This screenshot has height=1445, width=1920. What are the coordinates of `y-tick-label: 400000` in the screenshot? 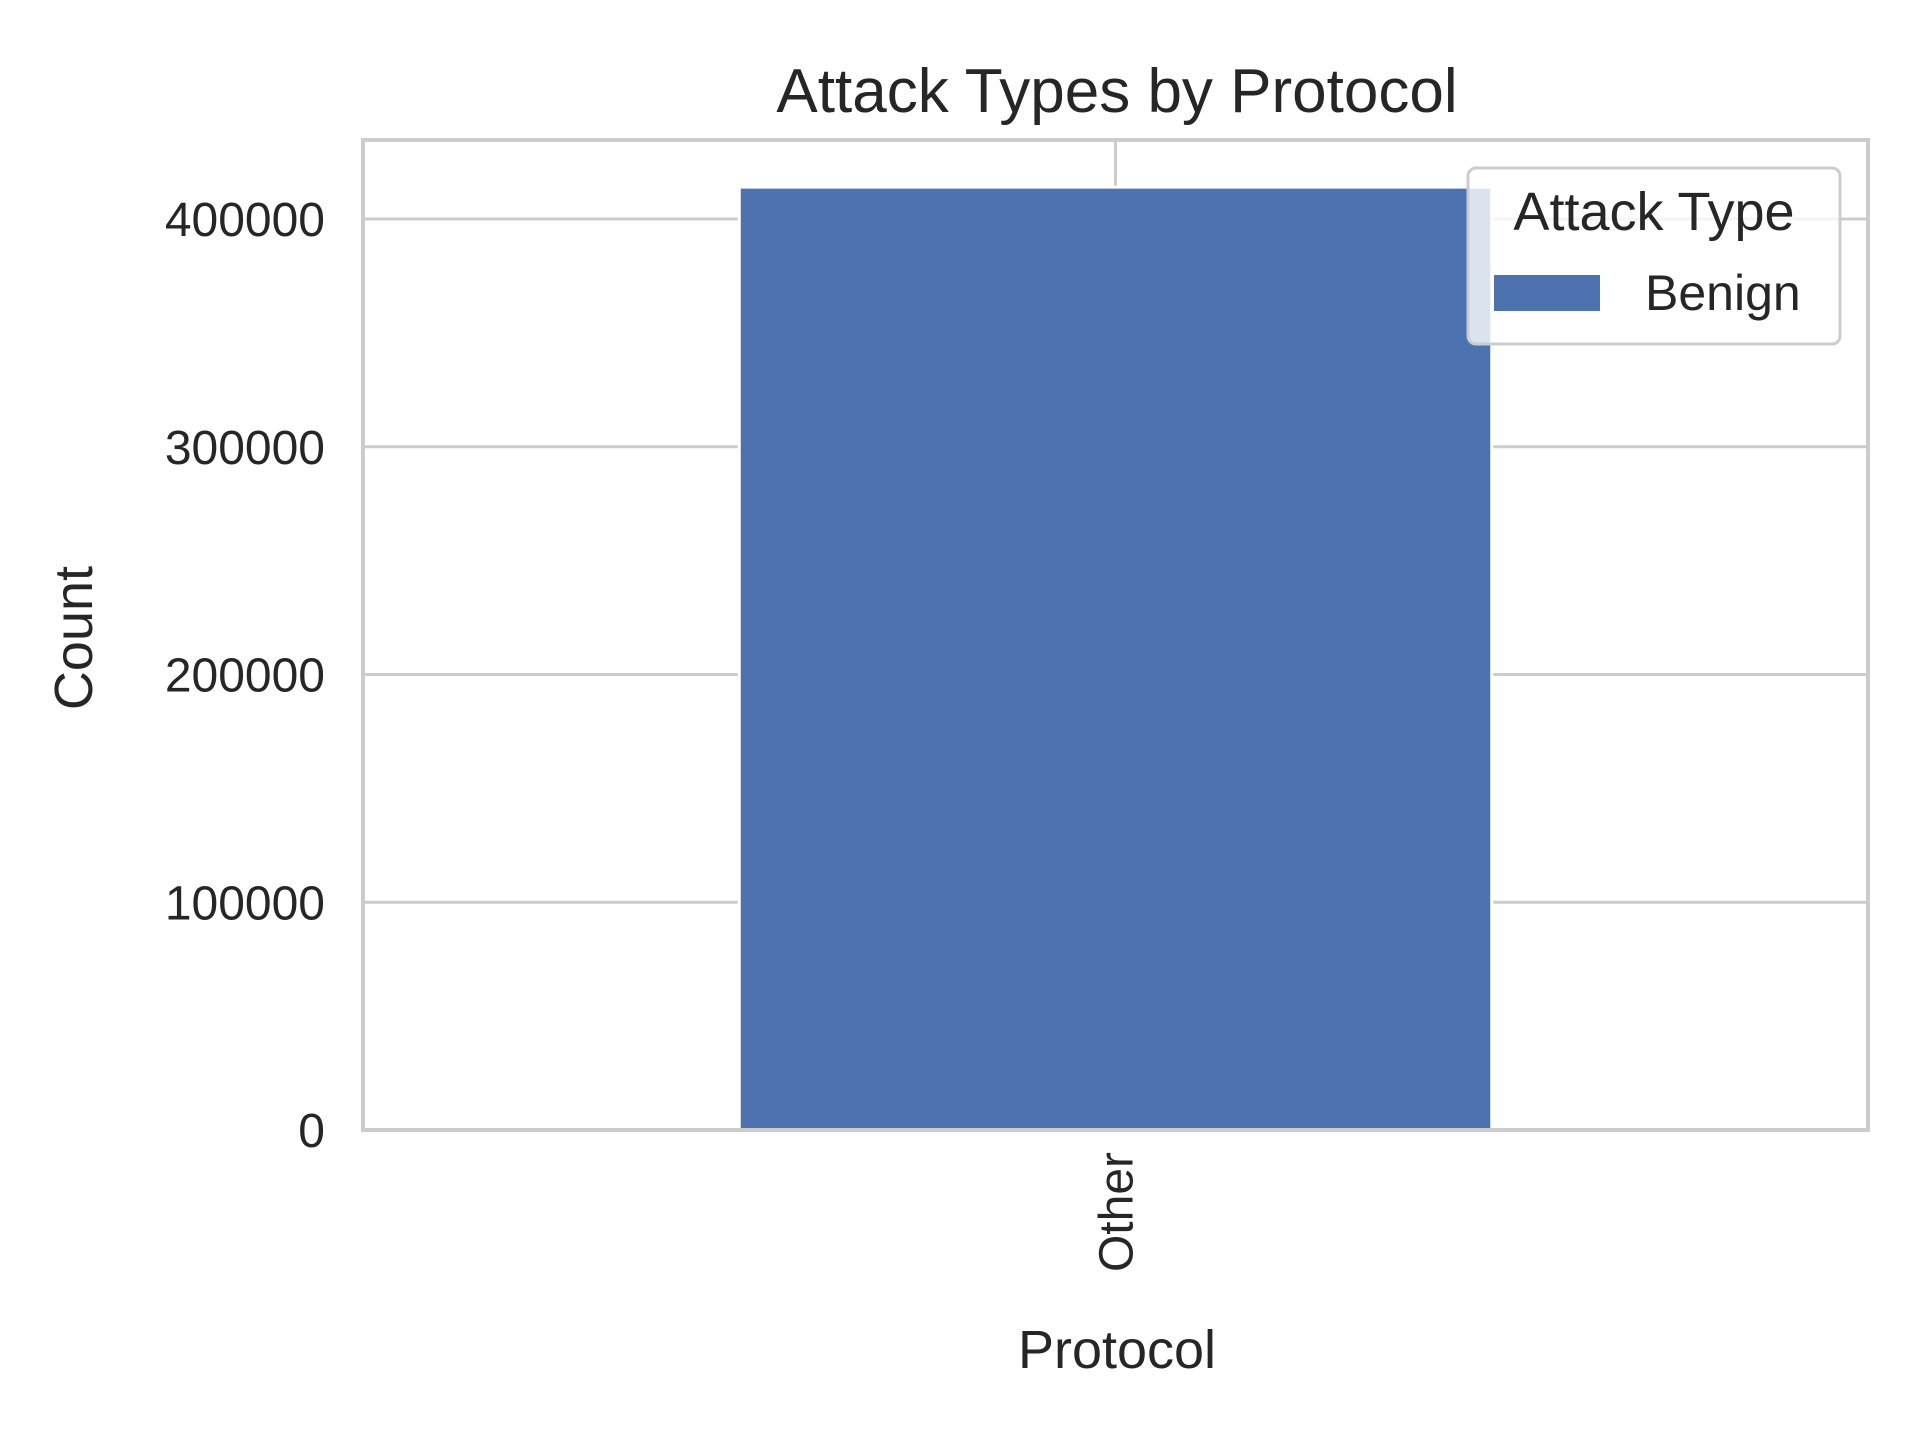 It's located at (245, 220).